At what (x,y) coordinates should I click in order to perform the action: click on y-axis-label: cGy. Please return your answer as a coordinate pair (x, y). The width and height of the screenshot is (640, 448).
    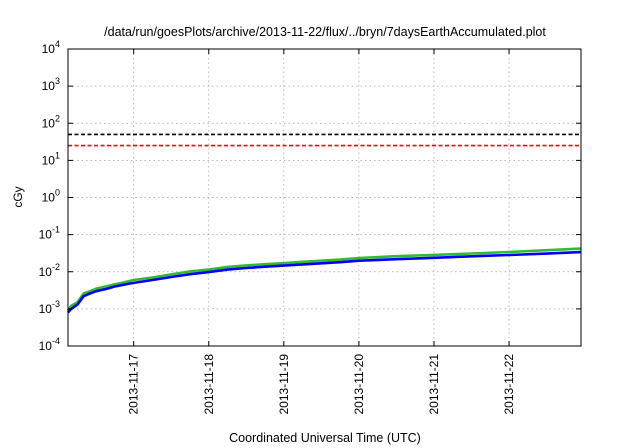
    Looking at the image, I should click on (18, 196).